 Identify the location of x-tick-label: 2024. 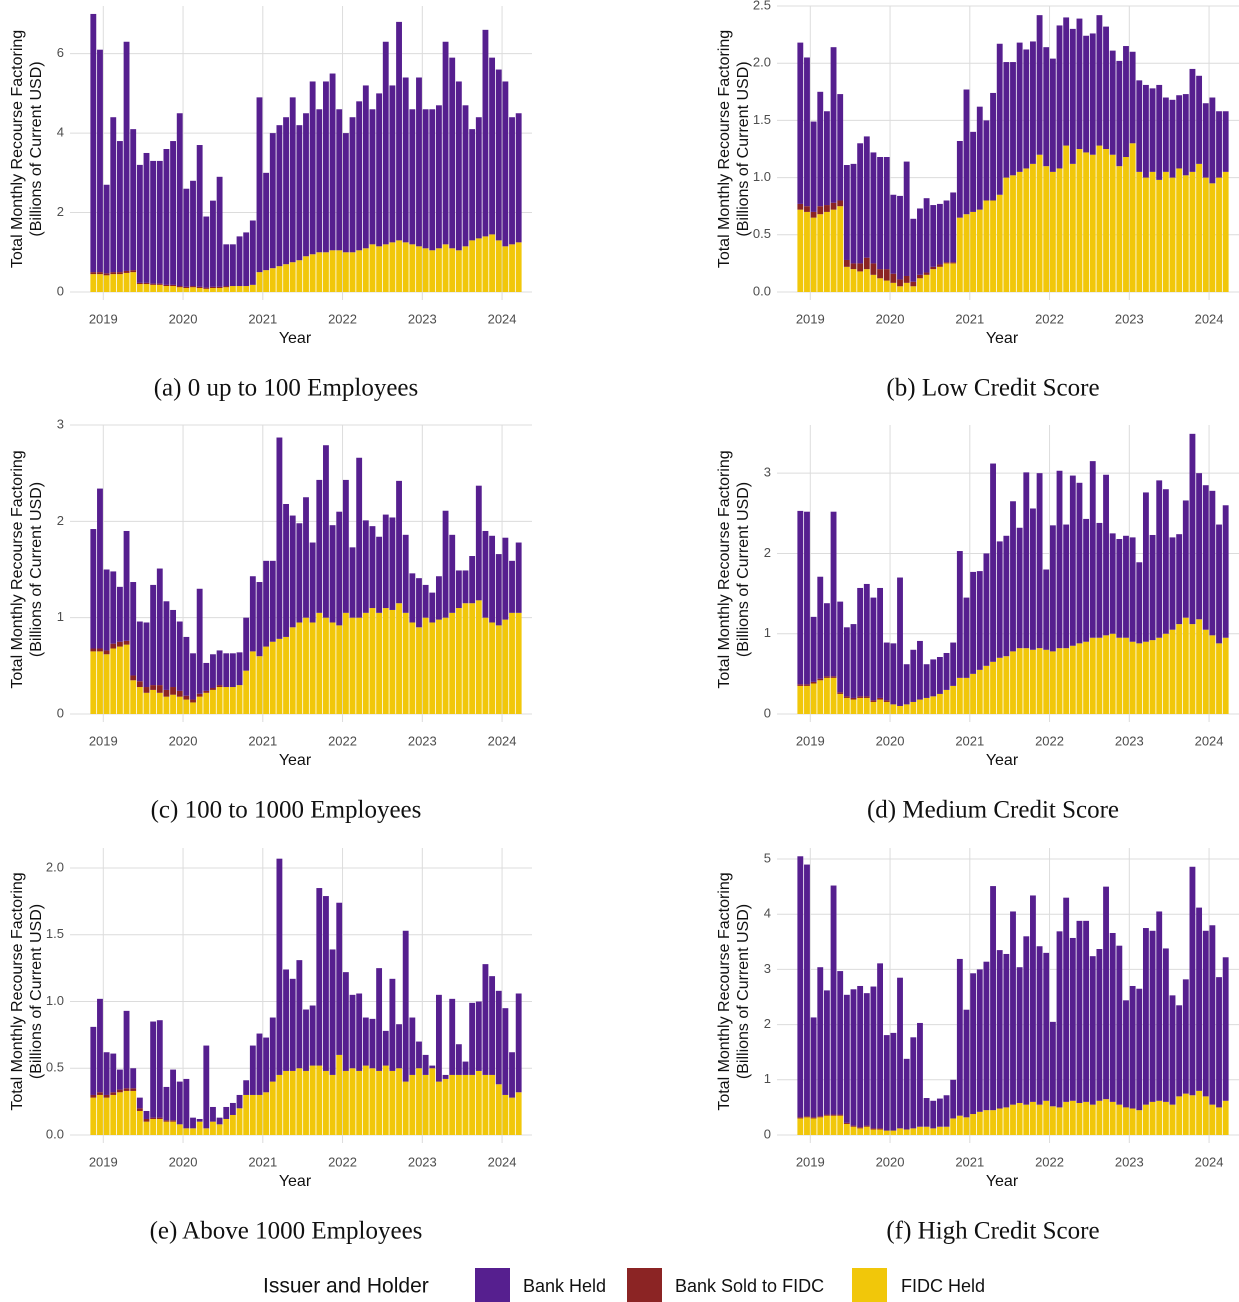
(502, 1161).